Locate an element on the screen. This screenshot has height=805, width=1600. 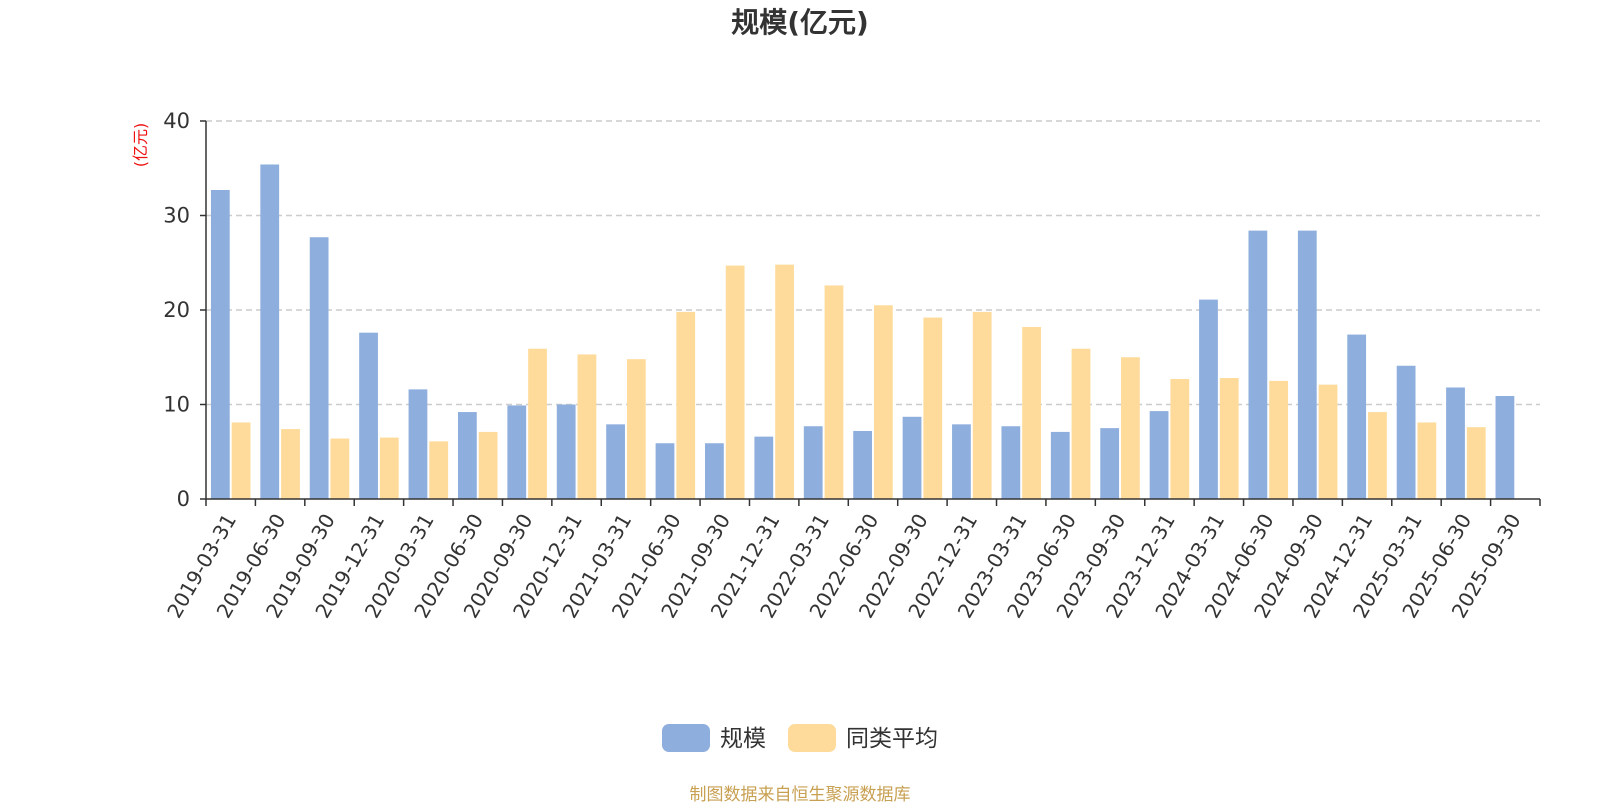
y-tick-label: 40 is located at coordinates (176, 121).